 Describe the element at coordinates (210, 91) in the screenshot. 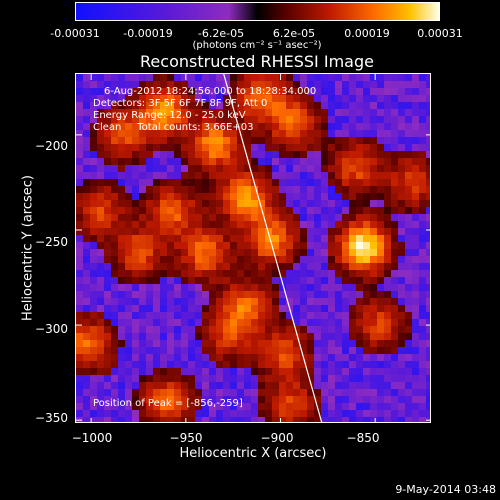

I see `info-time-range: 6-Aug-2012 18:24:56.000 to 18:28:34.000` at that location.